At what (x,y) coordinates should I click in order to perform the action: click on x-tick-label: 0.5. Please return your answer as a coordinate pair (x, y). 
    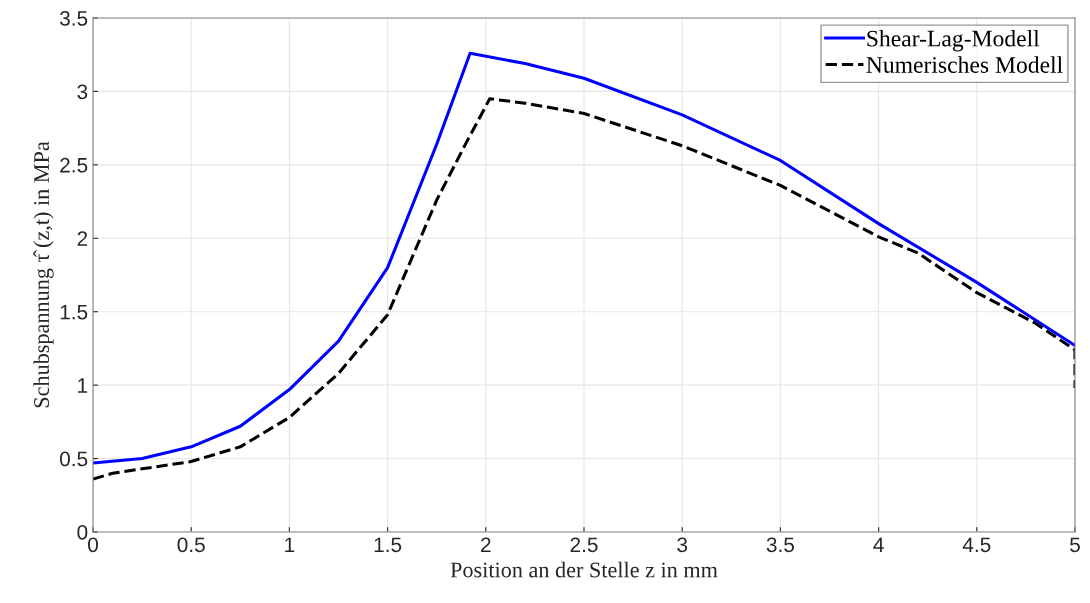
    Looking at the image, I should click on (191, 545).